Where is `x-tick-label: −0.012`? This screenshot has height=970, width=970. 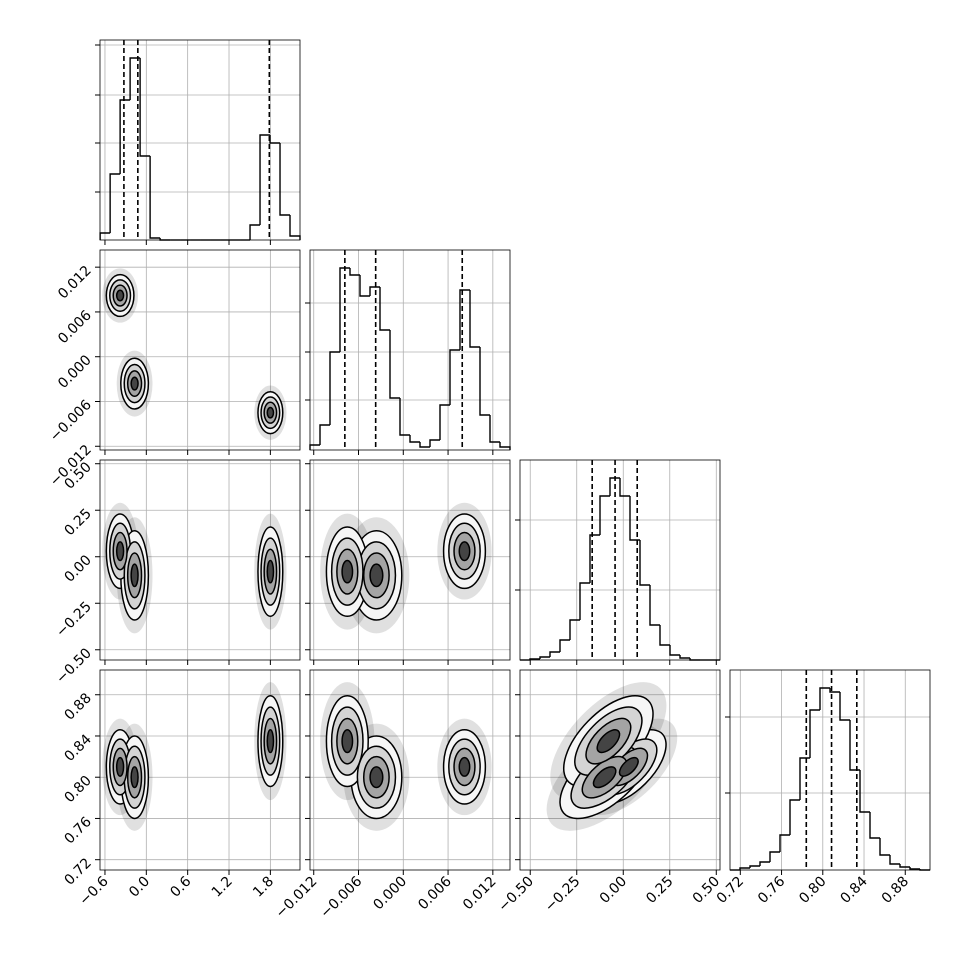
x-tick-label: −0.012 is located at coordinates (297, 898).